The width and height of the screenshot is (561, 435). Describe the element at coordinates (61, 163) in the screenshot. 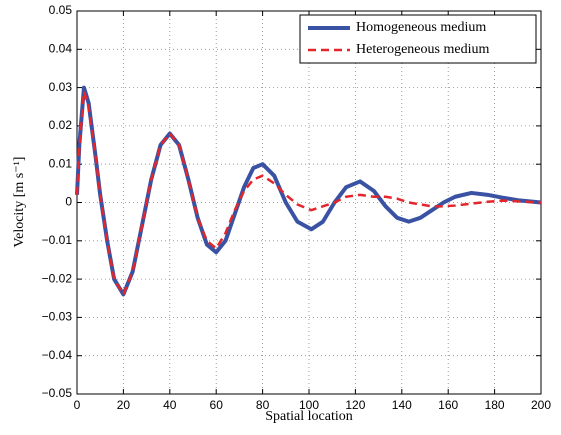

I see `y-tick-label: 0.01` at that location.